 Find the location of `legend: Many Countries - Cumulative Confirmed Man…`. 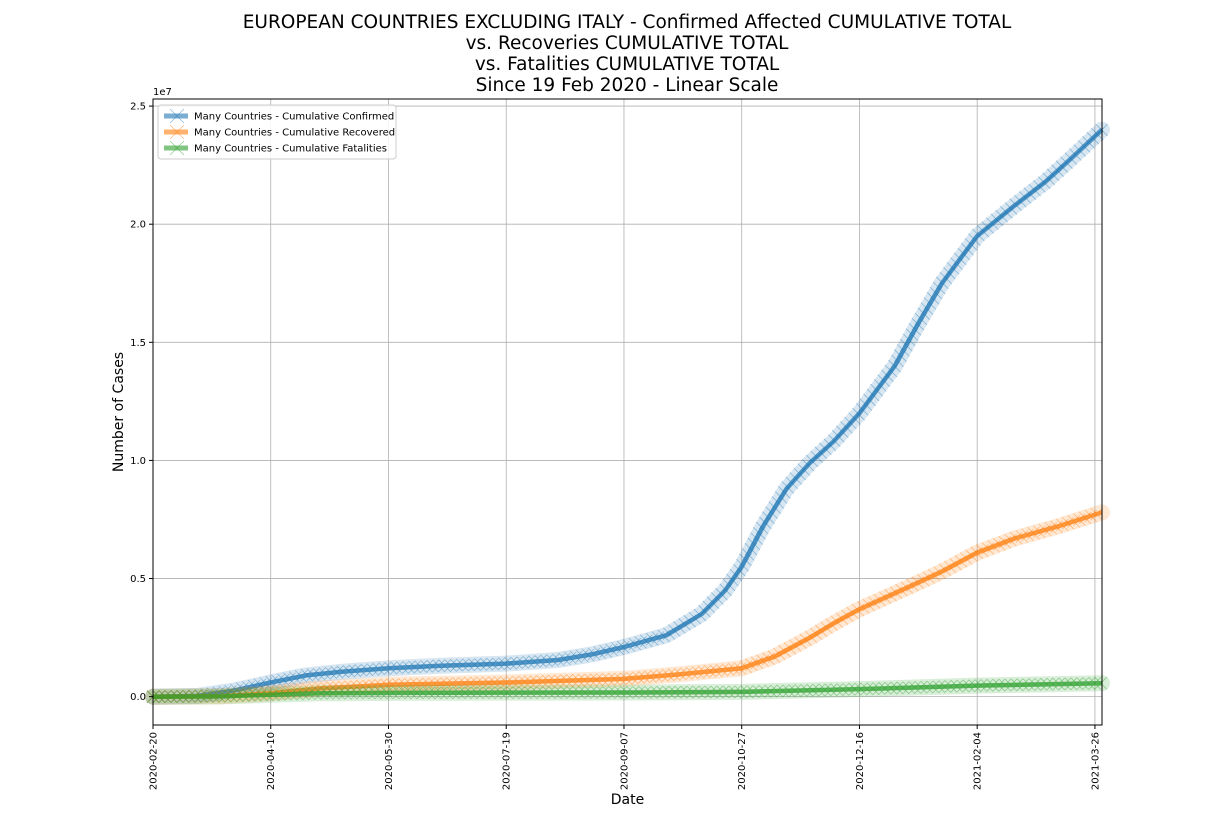

legend: Many Countries - Cumulative Confirmed Man… is located at coordinates (277, 132).